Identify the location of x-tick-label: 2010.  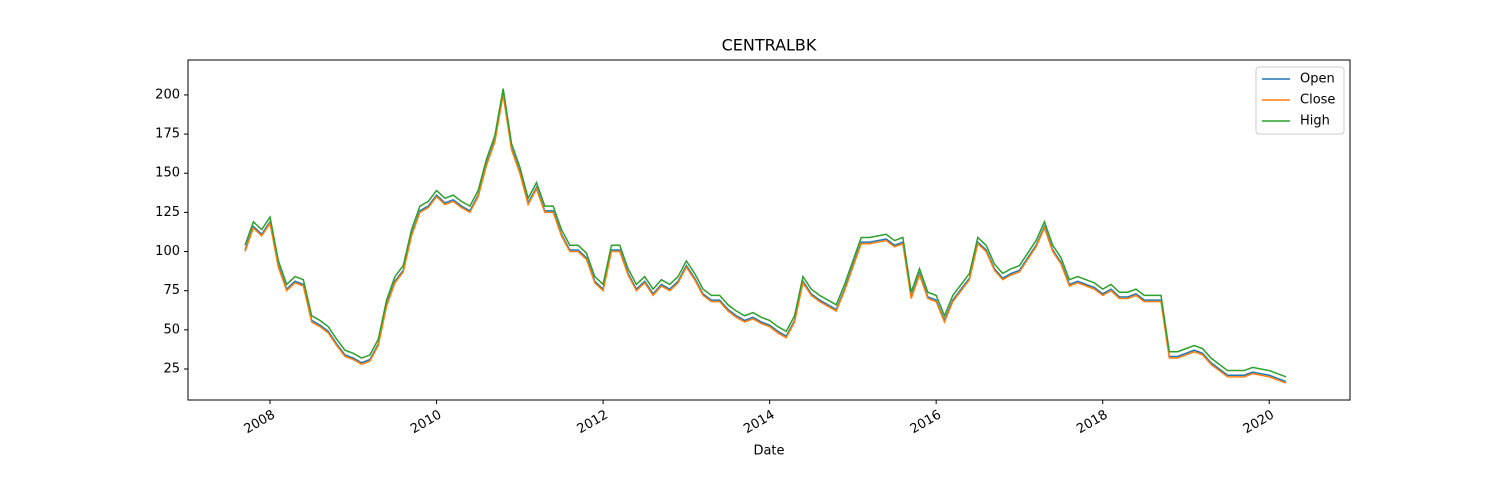
(426, 423).